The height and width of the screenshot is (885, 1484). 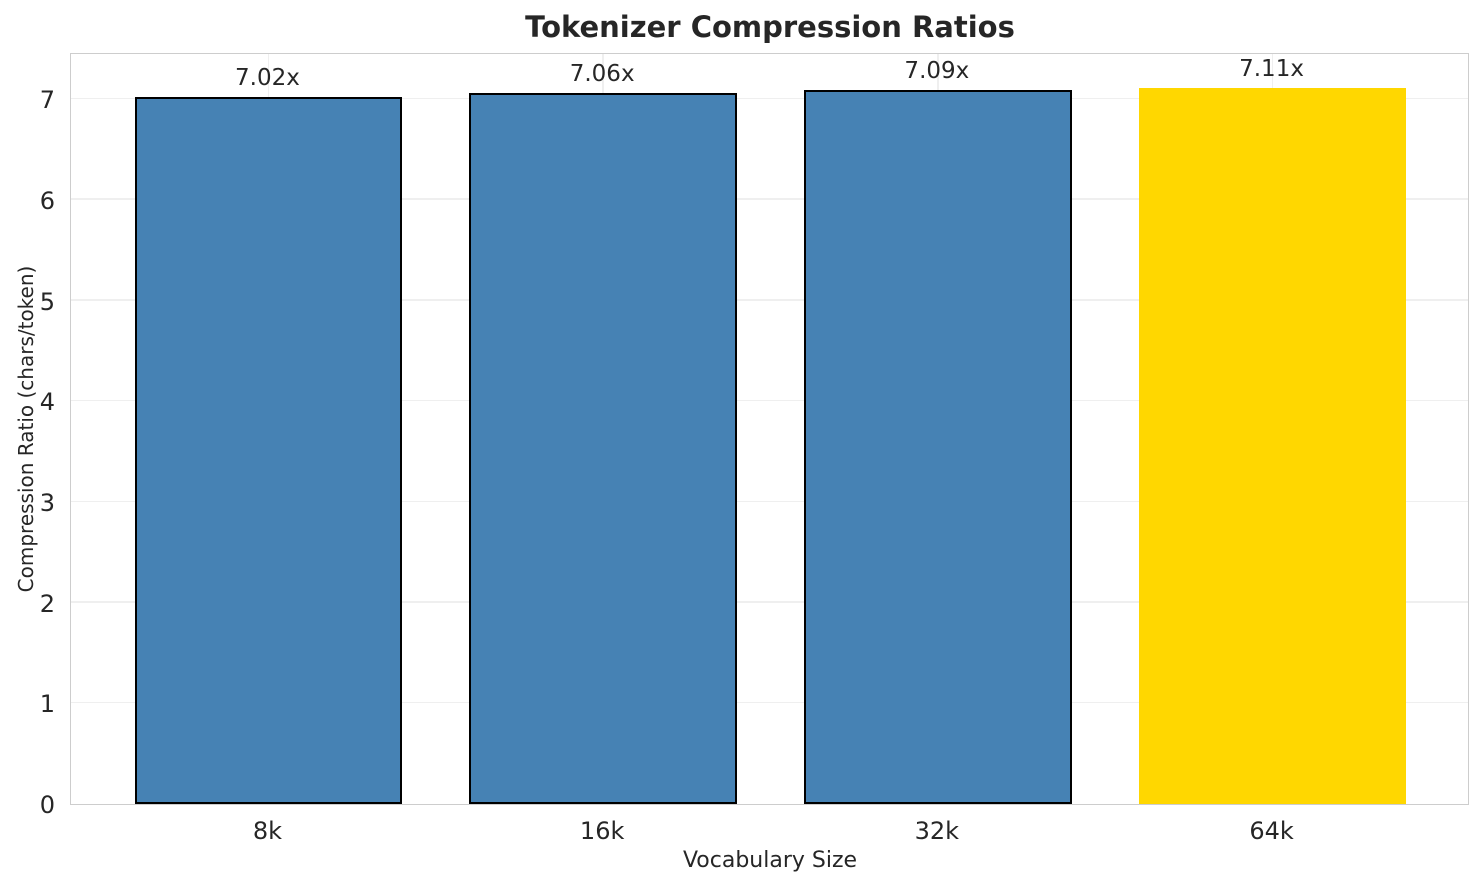 I want to click on chart-title: Tokenizer Compression Ratios, so click(x=770, y=27).